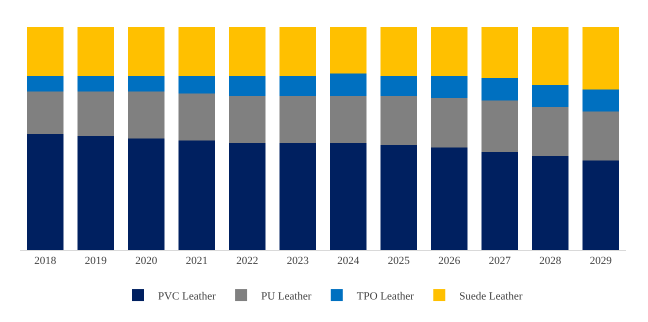 This screenshot has height=322, width=648. I want to click on x-tick-label: 2018, so click(45, 261).